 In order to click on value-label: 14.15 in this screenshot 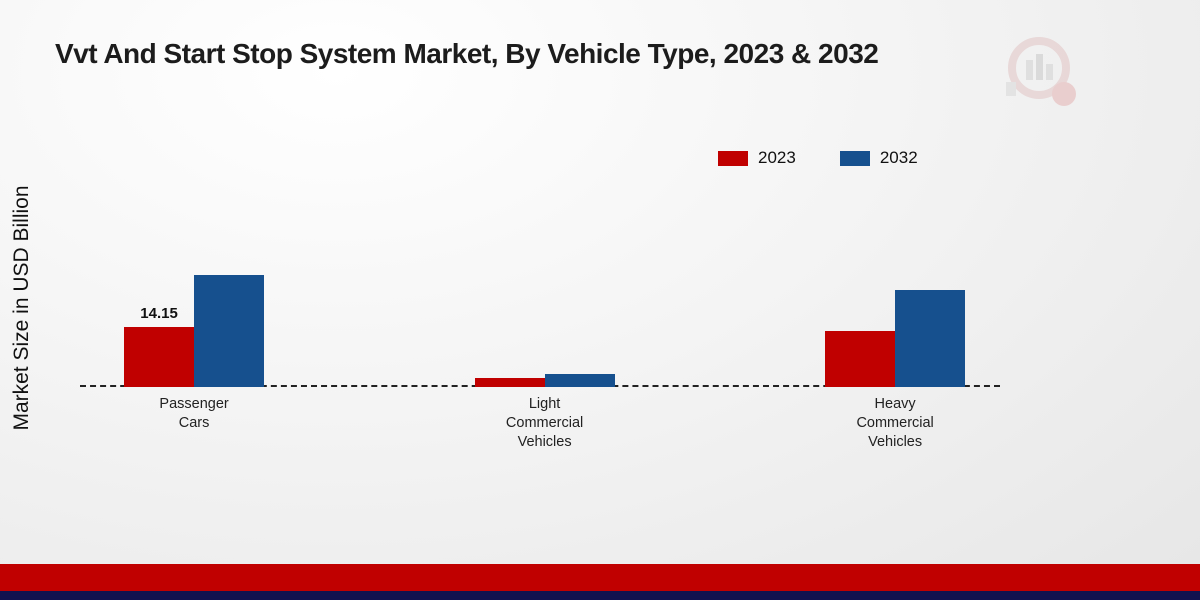, I will do `click(159, 313)`.